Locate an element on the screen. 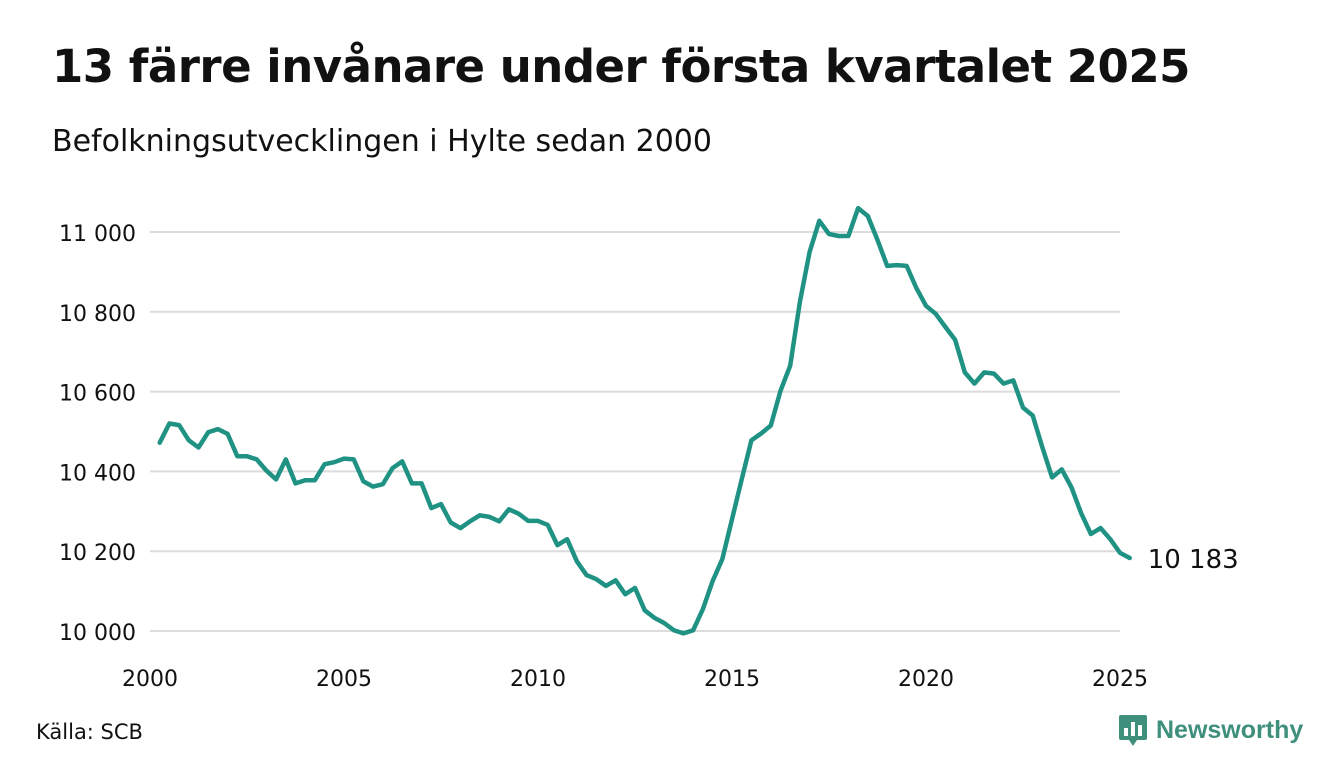  y-axis-tick-labels: 10 000 10 200 10 400 10 600 10 800 11 000 is located at coordinates (97, 434).